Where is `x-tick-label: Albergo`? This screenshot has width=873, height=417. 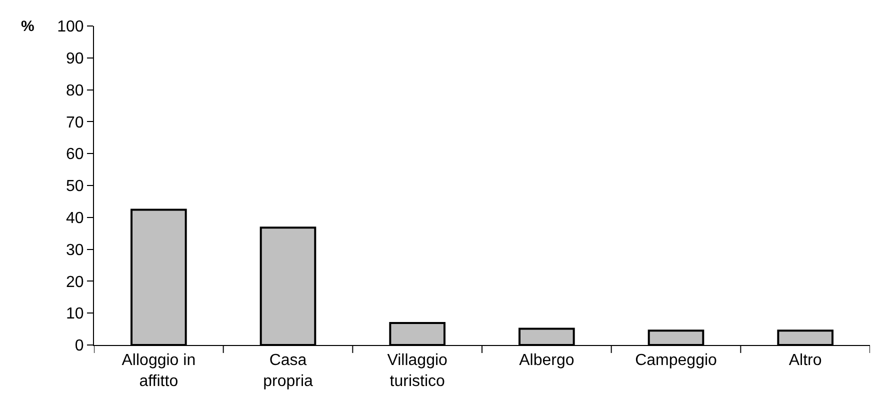 x-tick-label: Albergo is located at coordinates (546, 361).